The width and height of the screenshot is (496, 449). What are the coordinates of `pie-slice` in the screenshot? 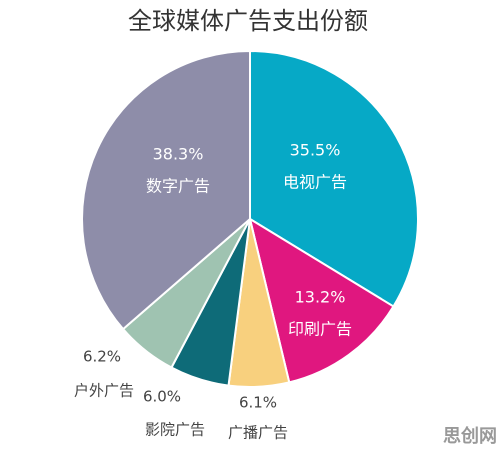 It's located at (321, 300).